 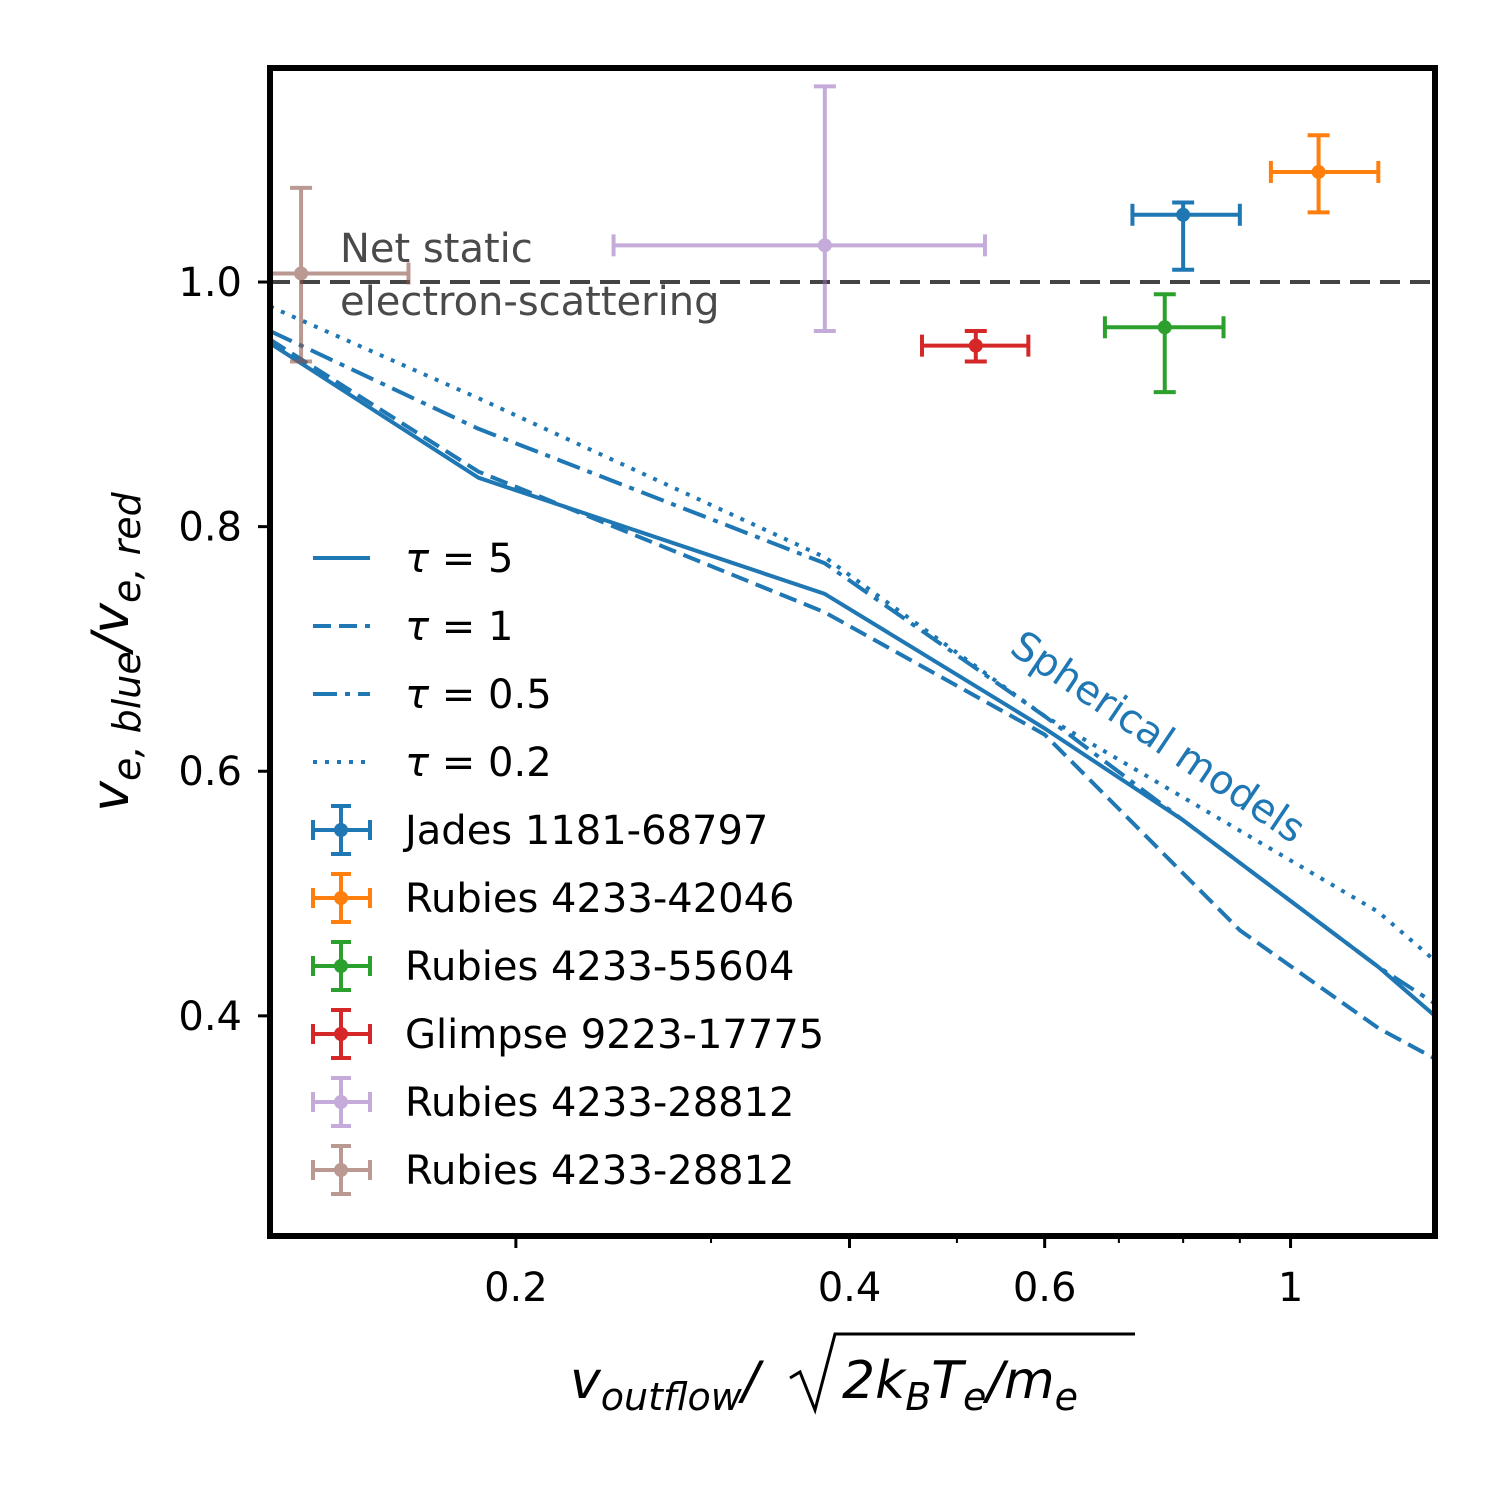 I want to click on x-label-root-var: T, so click(x=949, y=1381).